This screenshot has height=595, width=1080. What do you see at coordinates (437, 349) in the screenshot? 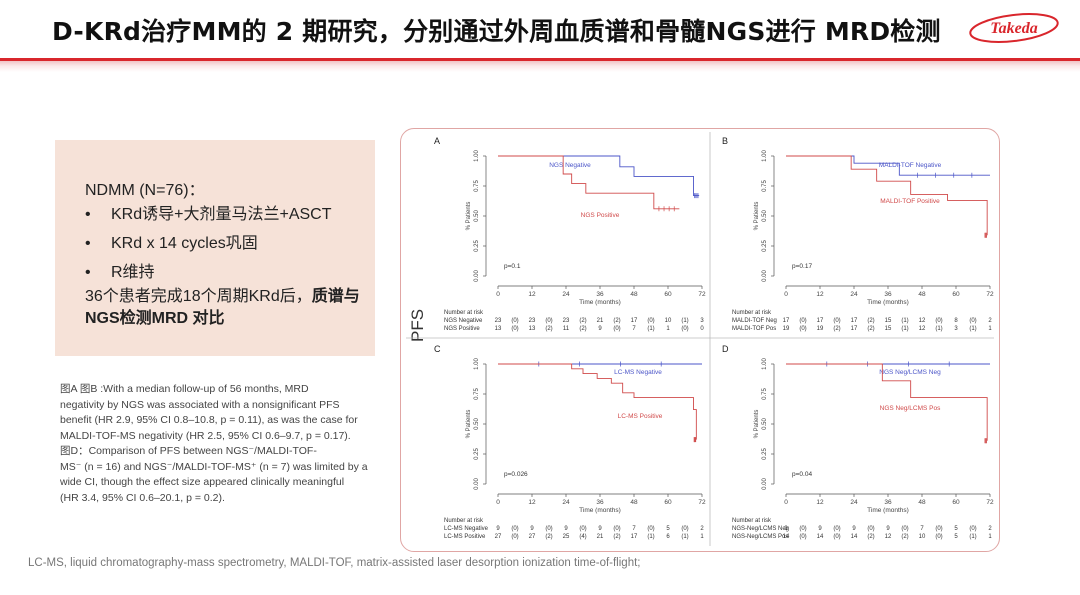
I see `panel-letter: C` at bounding box center [437, 349].